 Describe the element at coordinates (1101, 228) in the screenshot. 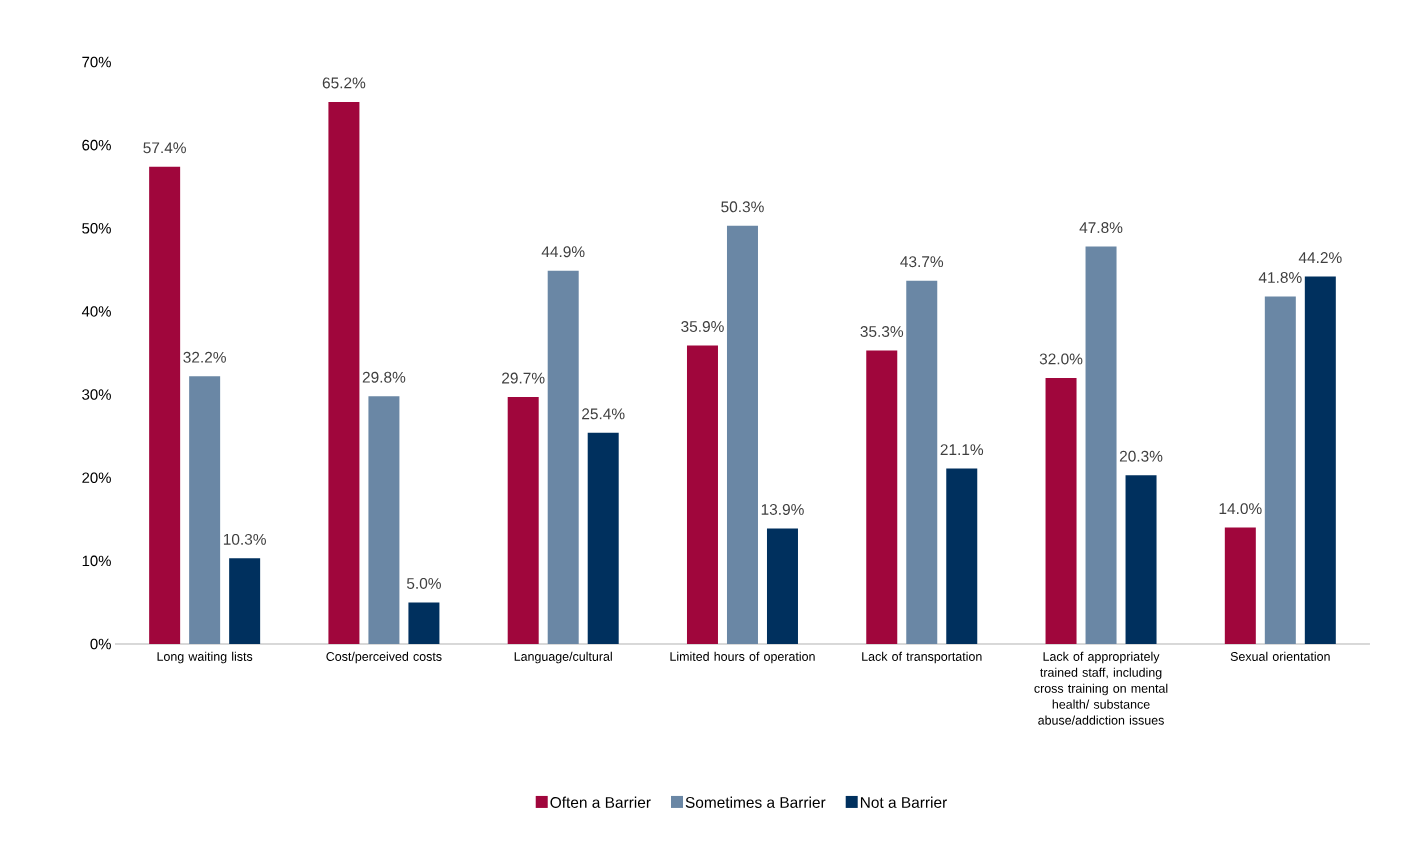

I see `data-label: 47.8%` at that location.